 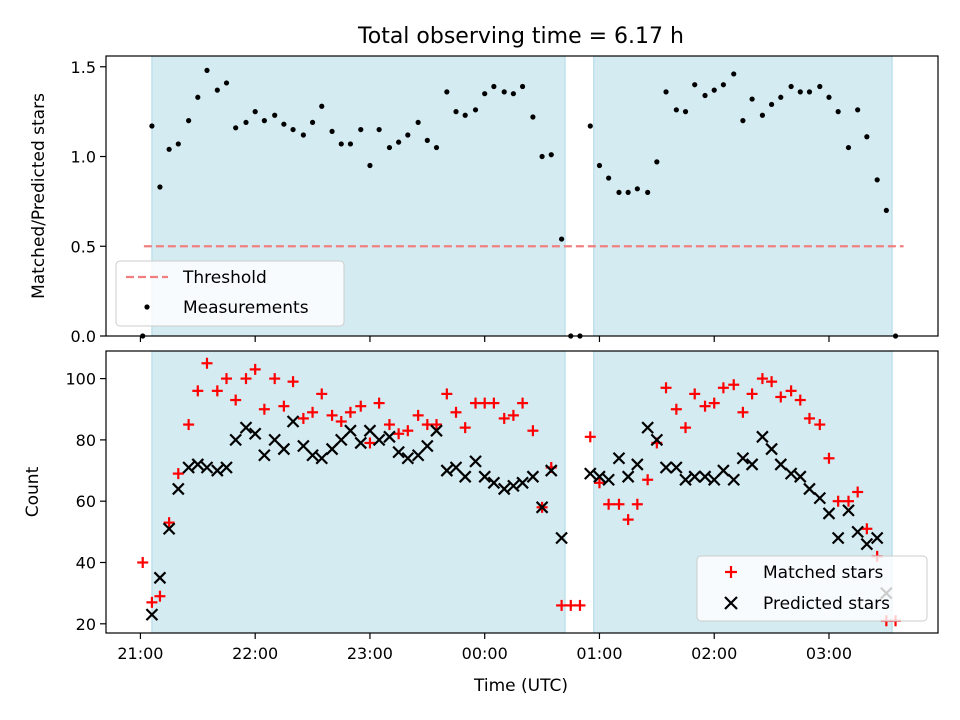 What do you see at coordinates (829, 653) in the screenshot?
I see `x-tick-label: 03:00` at bounding box center [829, 653].